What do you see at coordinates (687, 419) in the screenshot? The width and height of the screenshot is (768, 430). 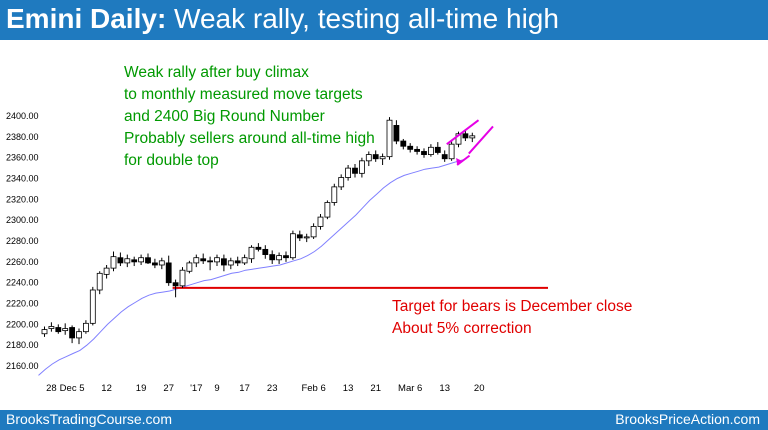 I see `footer-right-link: BrooksPriceAction.com` at bounding box center [687, 419].